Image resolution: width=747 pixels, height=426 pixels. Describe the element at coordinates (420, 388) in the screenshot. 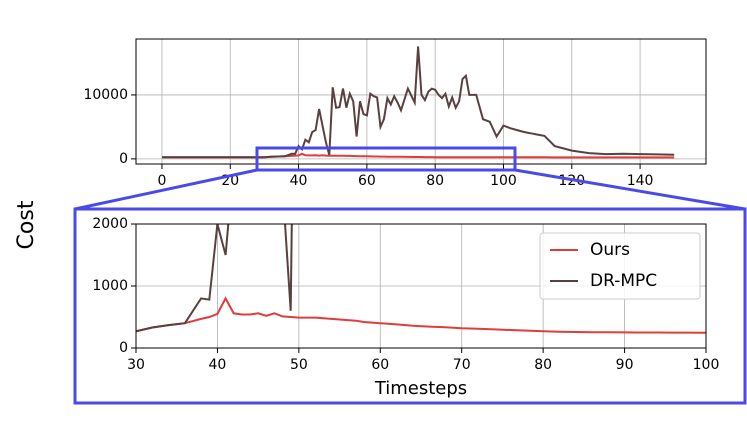

I see `x-axis-label: Timesteps` at that location.